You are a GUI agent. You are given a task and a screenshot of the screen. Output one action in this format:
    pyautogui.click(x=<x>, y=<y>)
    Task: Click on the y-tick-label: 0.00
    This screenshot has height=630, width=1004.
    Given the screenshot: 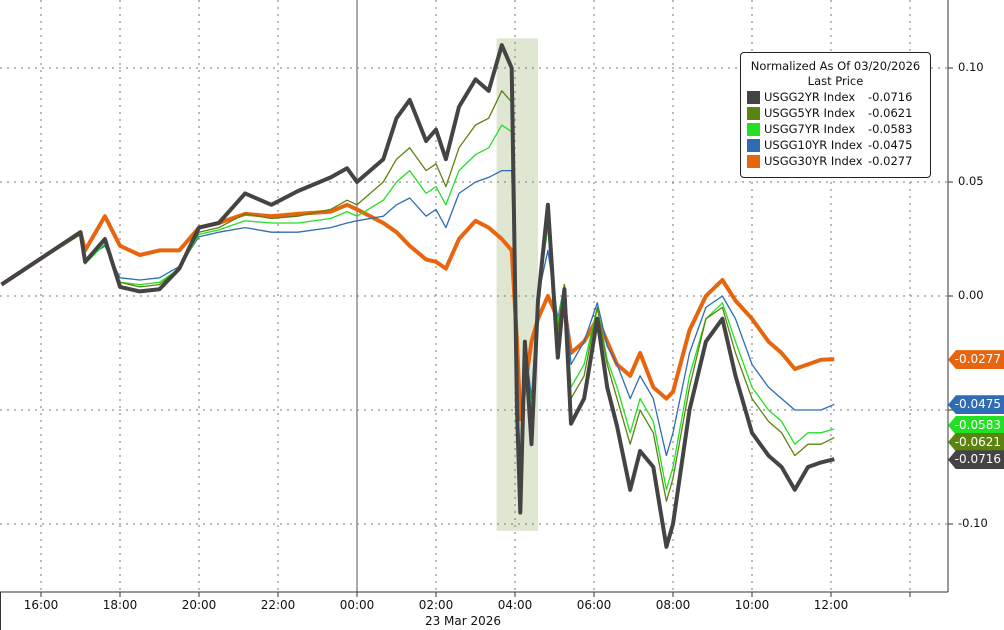 What is the action you would take?
    pyautogui.click(x=971, y=295)
    